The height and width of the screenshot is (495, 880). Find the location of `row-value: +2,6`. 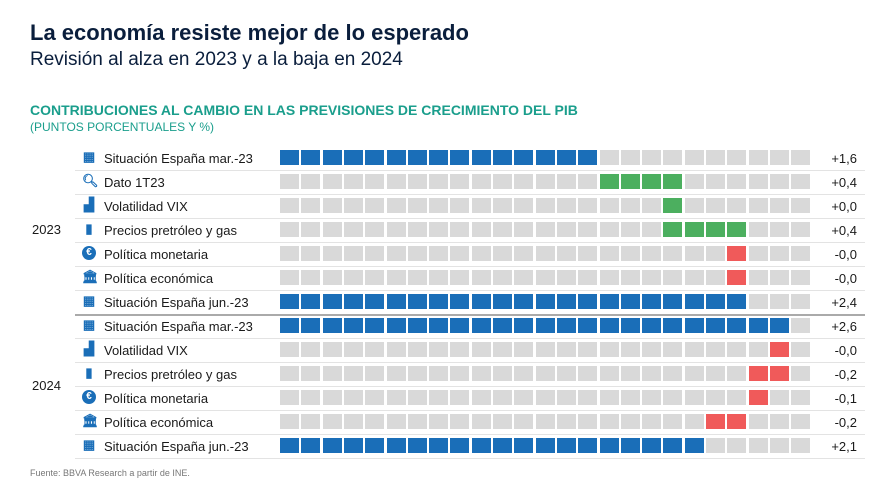

row-value: +2,6 is located at coordinates (844, 326).